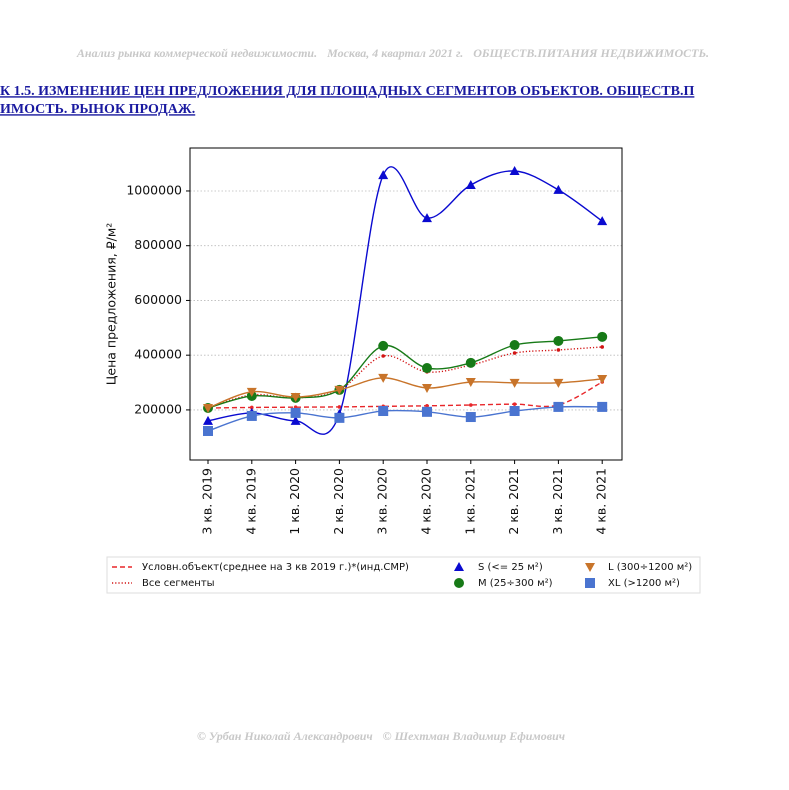 This screenshot has width=789, height=790. Describe the element at coordinates (510, 567) in the screenshot. I see `legend-label: S (<= 25 м²)` at that location.